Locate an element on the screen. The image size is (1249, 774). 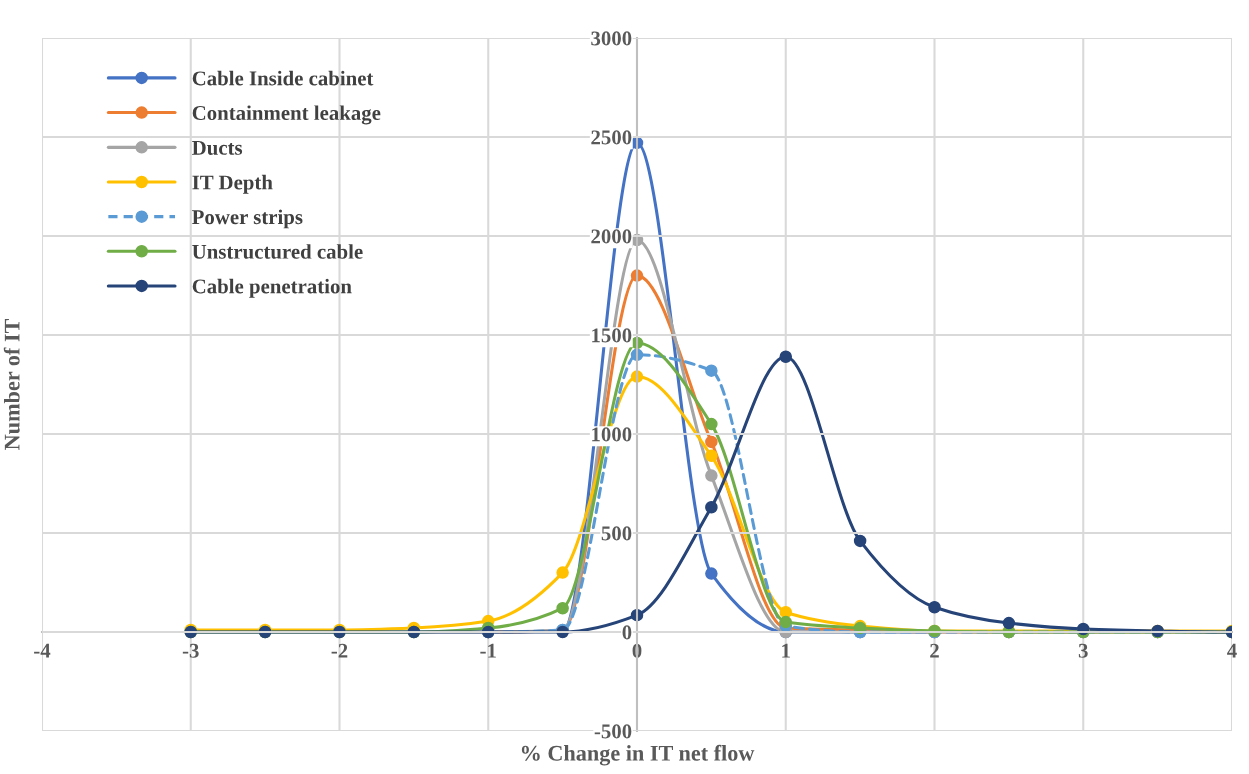
y-tick-label: 3000 is located at coordinates (611, 38).